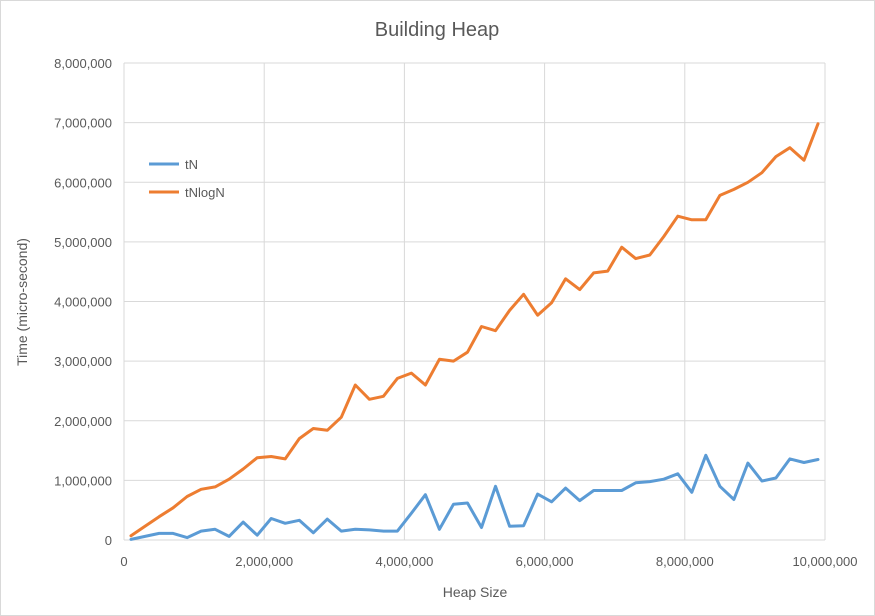  I want to click on y-tick-label: 3,000,000, so click(83, 361).